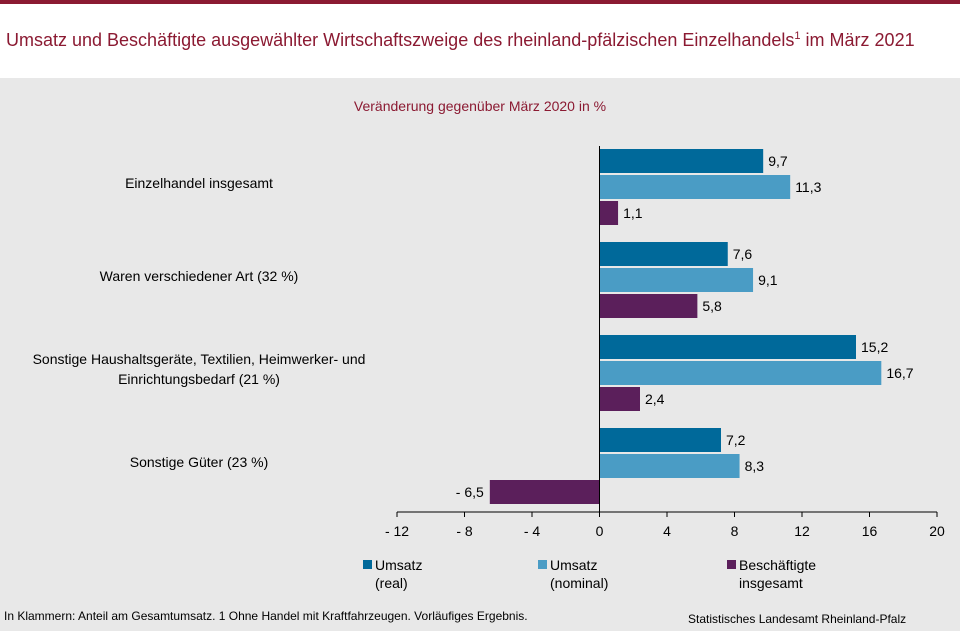 The height and width of the screenshot is (631, 960). Describe the element at coordinates (937, 531) in the screenshot. I see `x-tick-label: 20` at that location.